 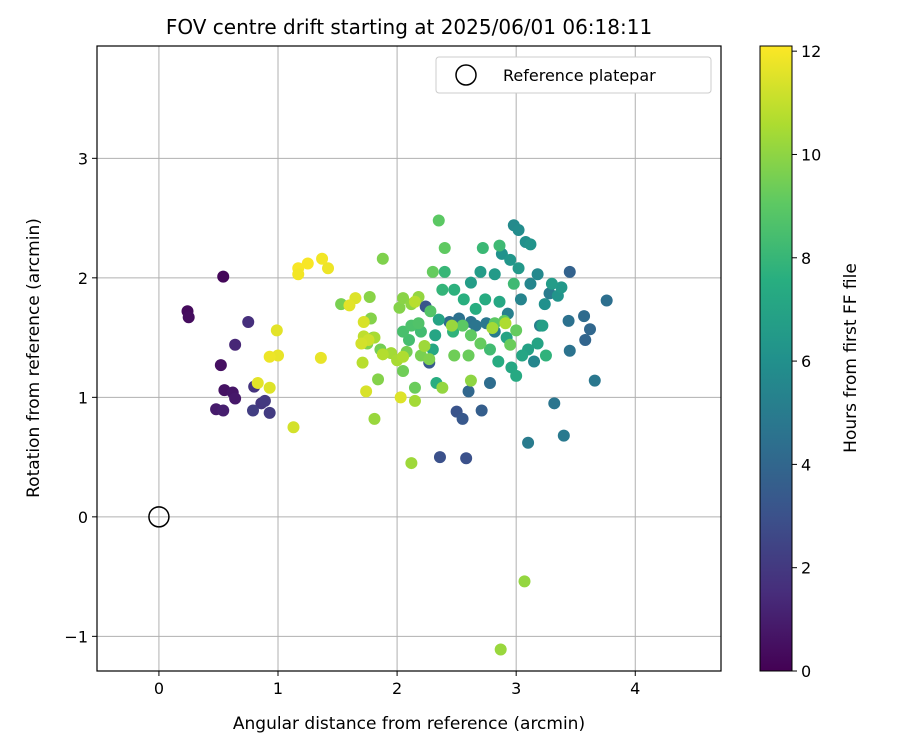 I want to click on y-axis-label: Rotation from reference (arcmin), so click(x=34, y=358).